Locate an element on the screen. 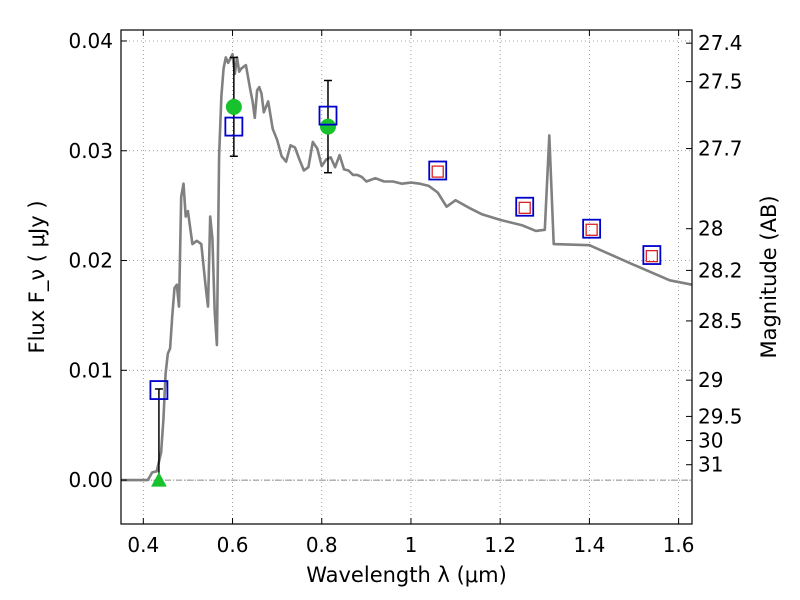 The width and height of the screenshot is (800, 600). right-tick-label: 29 is located at coordinates (710, 380).